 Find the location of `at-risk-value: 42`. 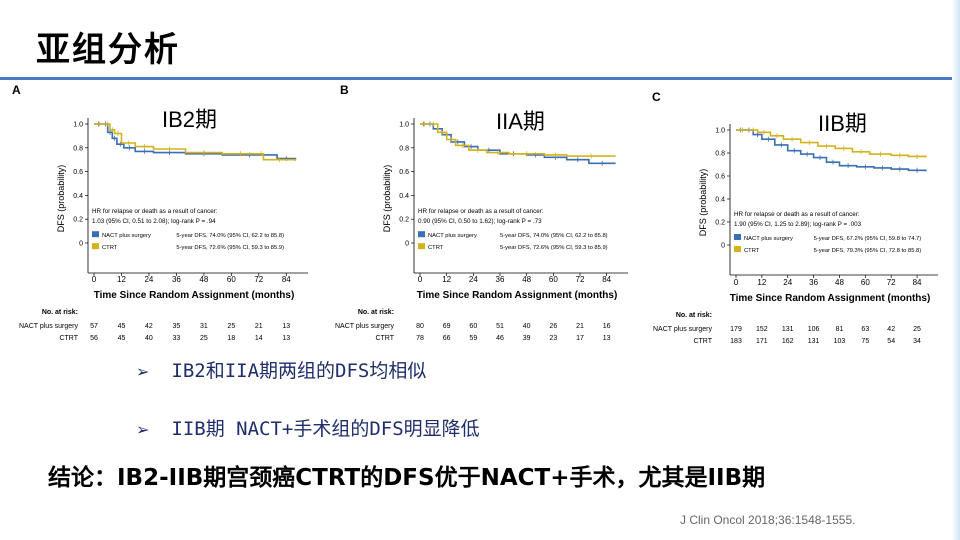

at-risk-value: 42 is located at coordinates (149, 326).